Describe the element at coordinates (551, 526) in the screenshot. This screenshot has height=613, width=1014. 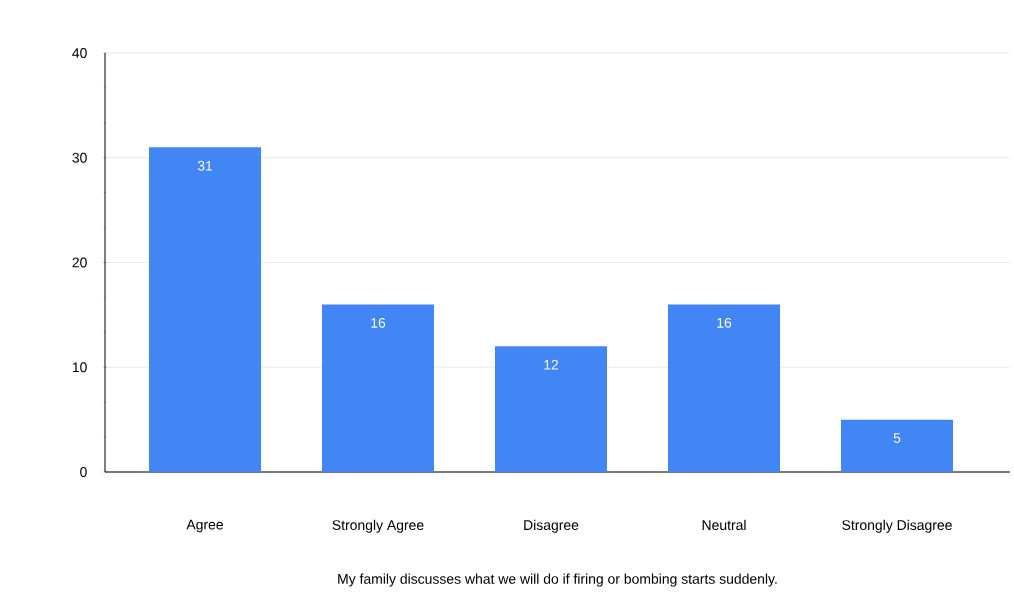
I see `x-tick-label: Disagree` at that location.